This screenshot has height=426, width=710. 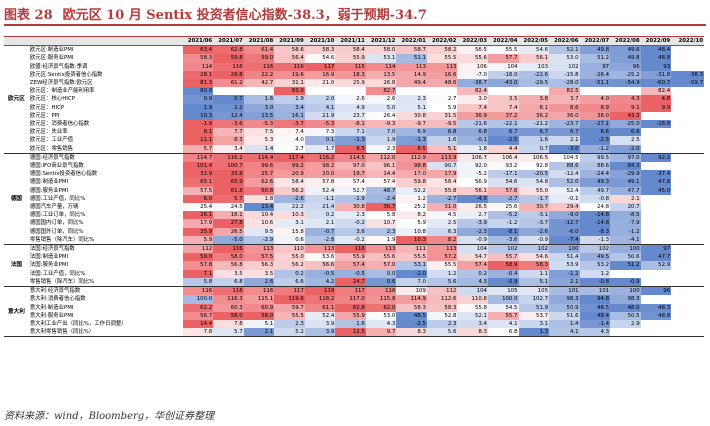 What do you see at coordinates (320, 99) in the screenshot?
I see `value-cell: 2.0` at bounding box center [320, 99].